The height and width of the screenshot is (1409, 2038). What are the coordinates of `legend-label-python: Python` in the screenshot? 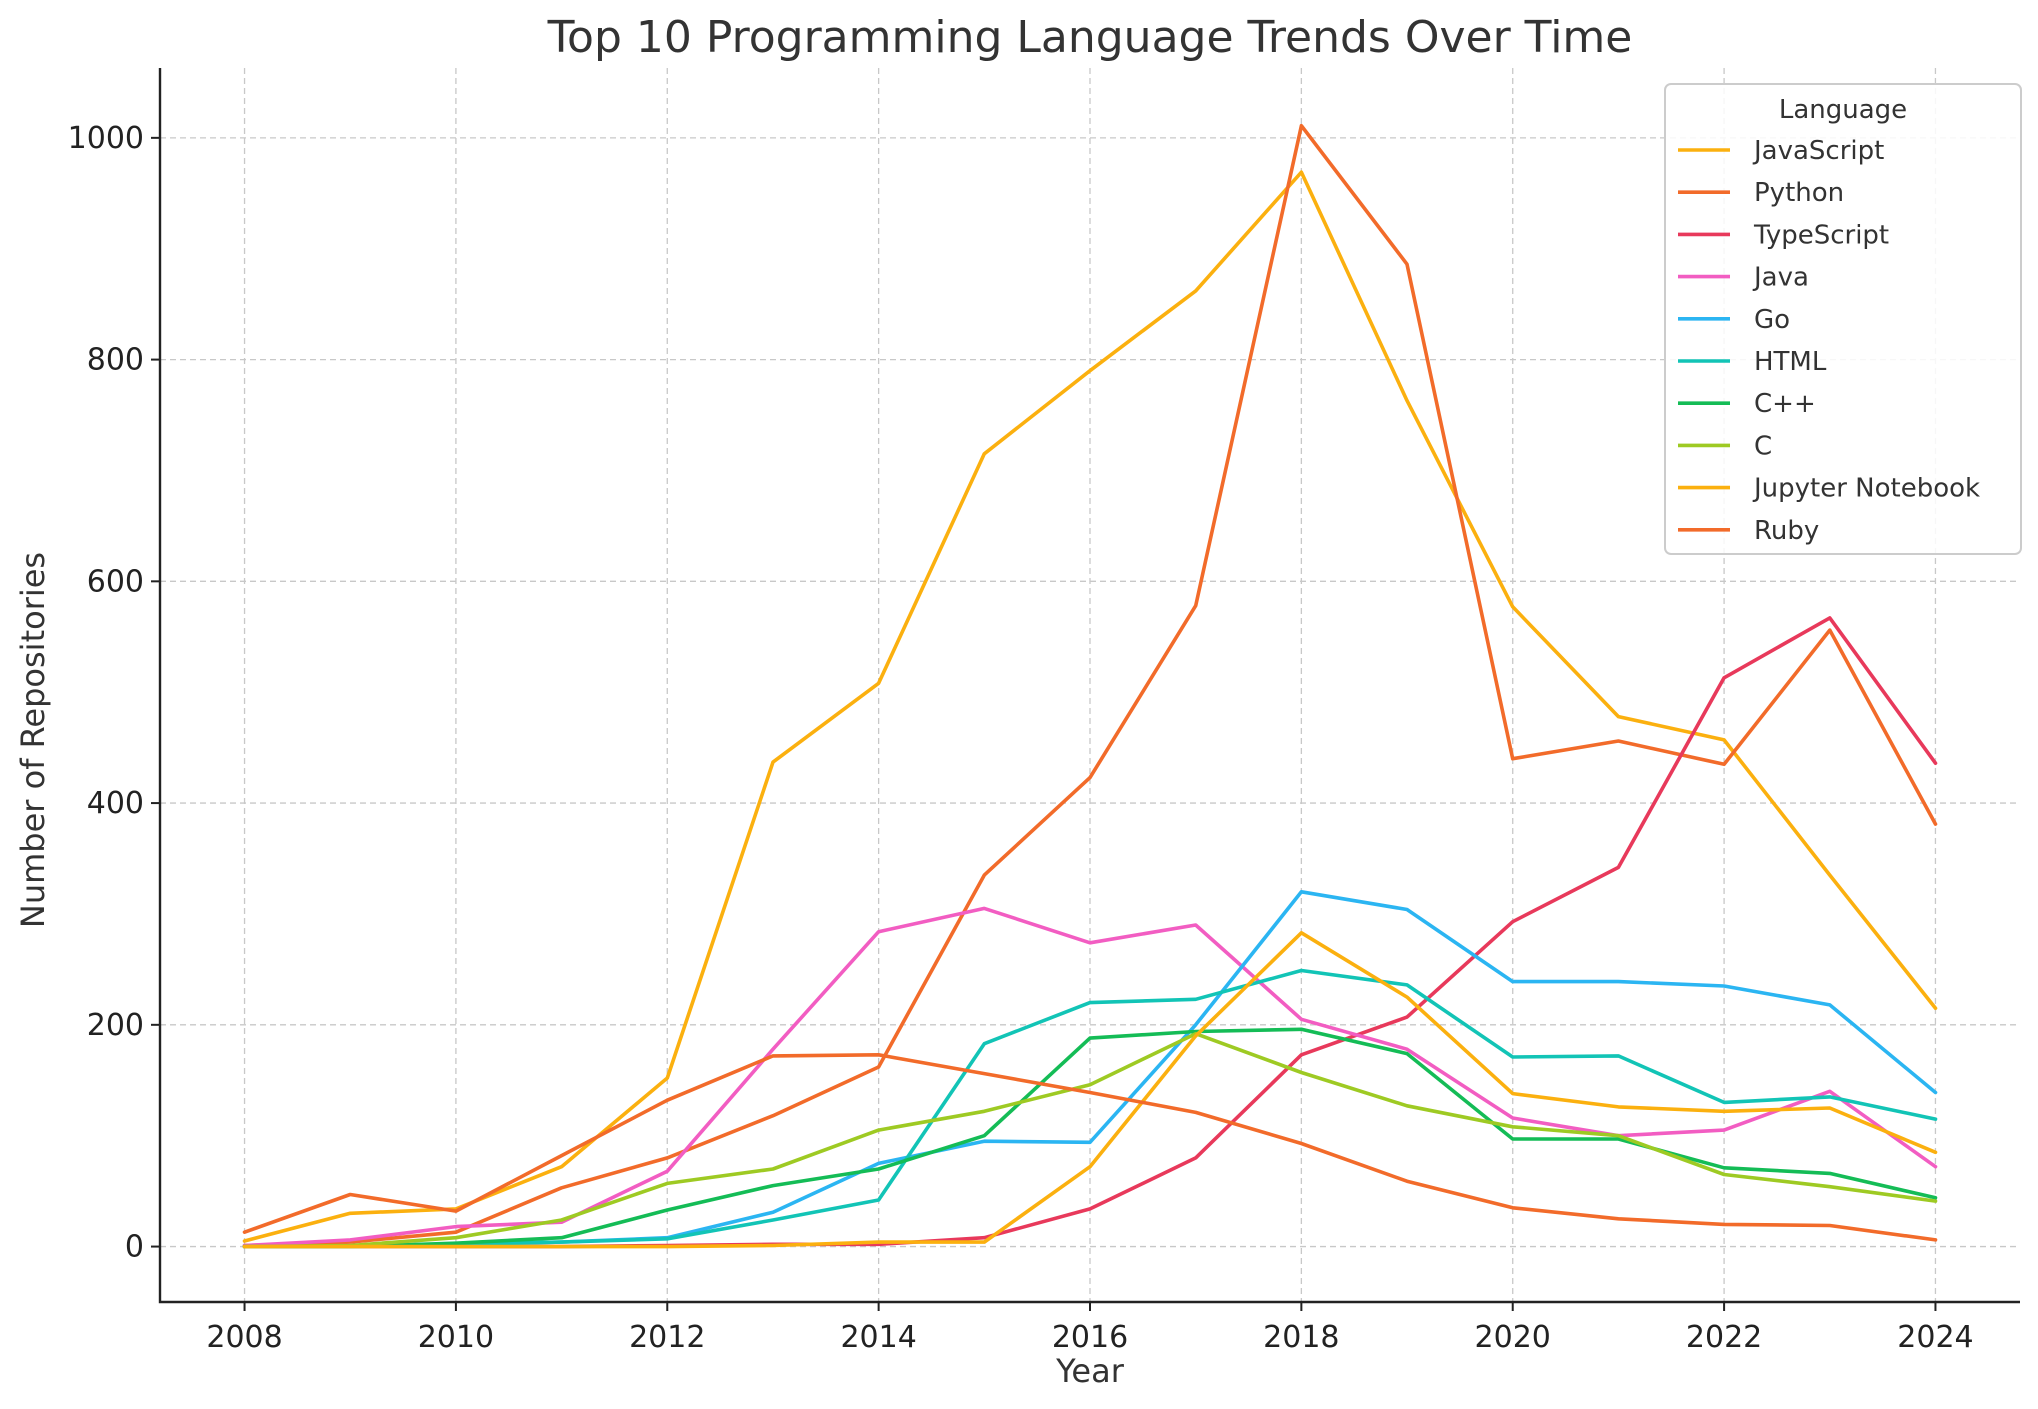 It's located at (1799, 193).